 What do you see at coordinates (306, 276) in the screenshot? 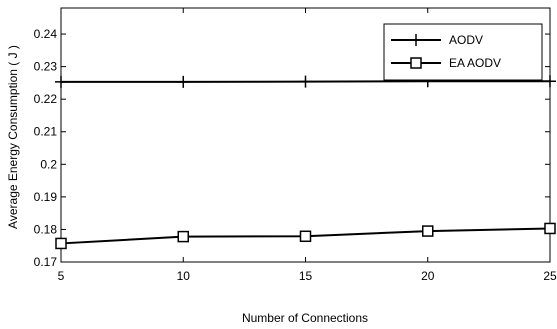
I see `x-tick-label: 15` at bounding box center [306, 276].